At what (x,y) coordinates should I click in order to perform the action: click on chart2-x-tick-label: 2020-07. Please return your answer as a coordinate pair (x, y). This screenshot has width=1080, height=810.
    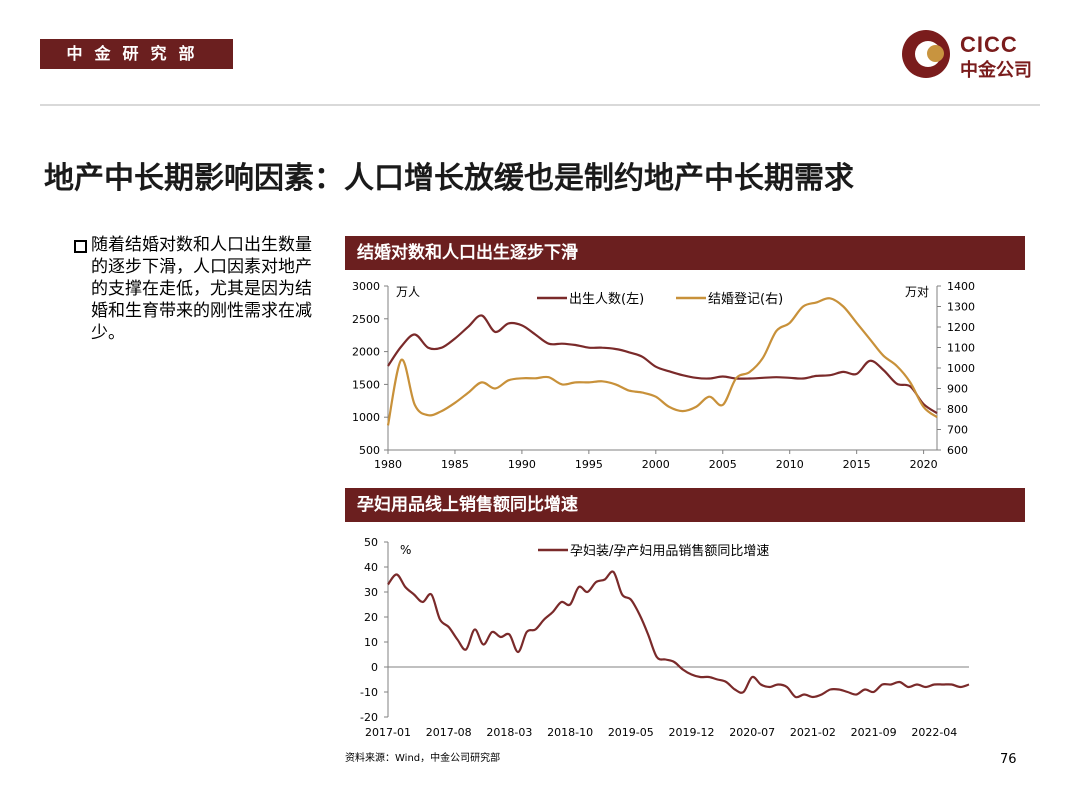
    Looking at the image, I should click on (752, 732).